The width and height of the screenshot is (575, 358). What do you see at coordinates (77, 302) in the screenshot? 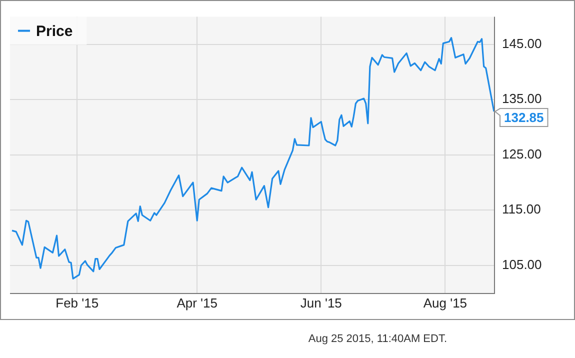
I see `x-tick-label: Feb '15` at bounding box center [77, 302].